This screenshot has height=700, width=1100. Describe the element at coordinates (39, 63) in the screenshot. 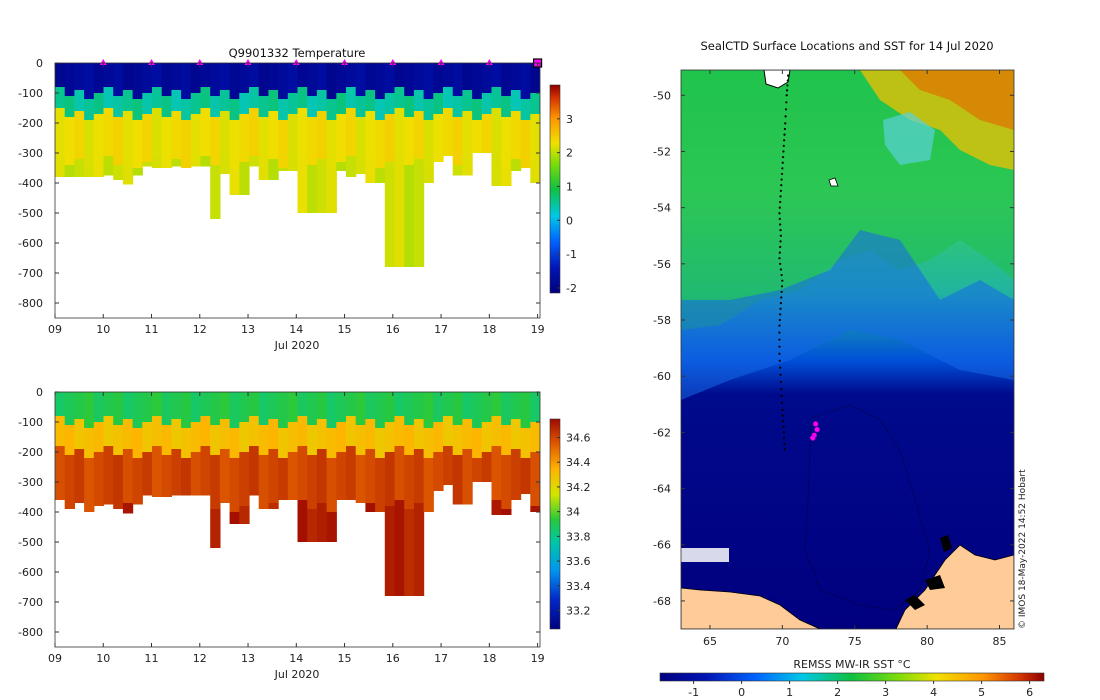

I see `y-tick-label: 0` at that location.